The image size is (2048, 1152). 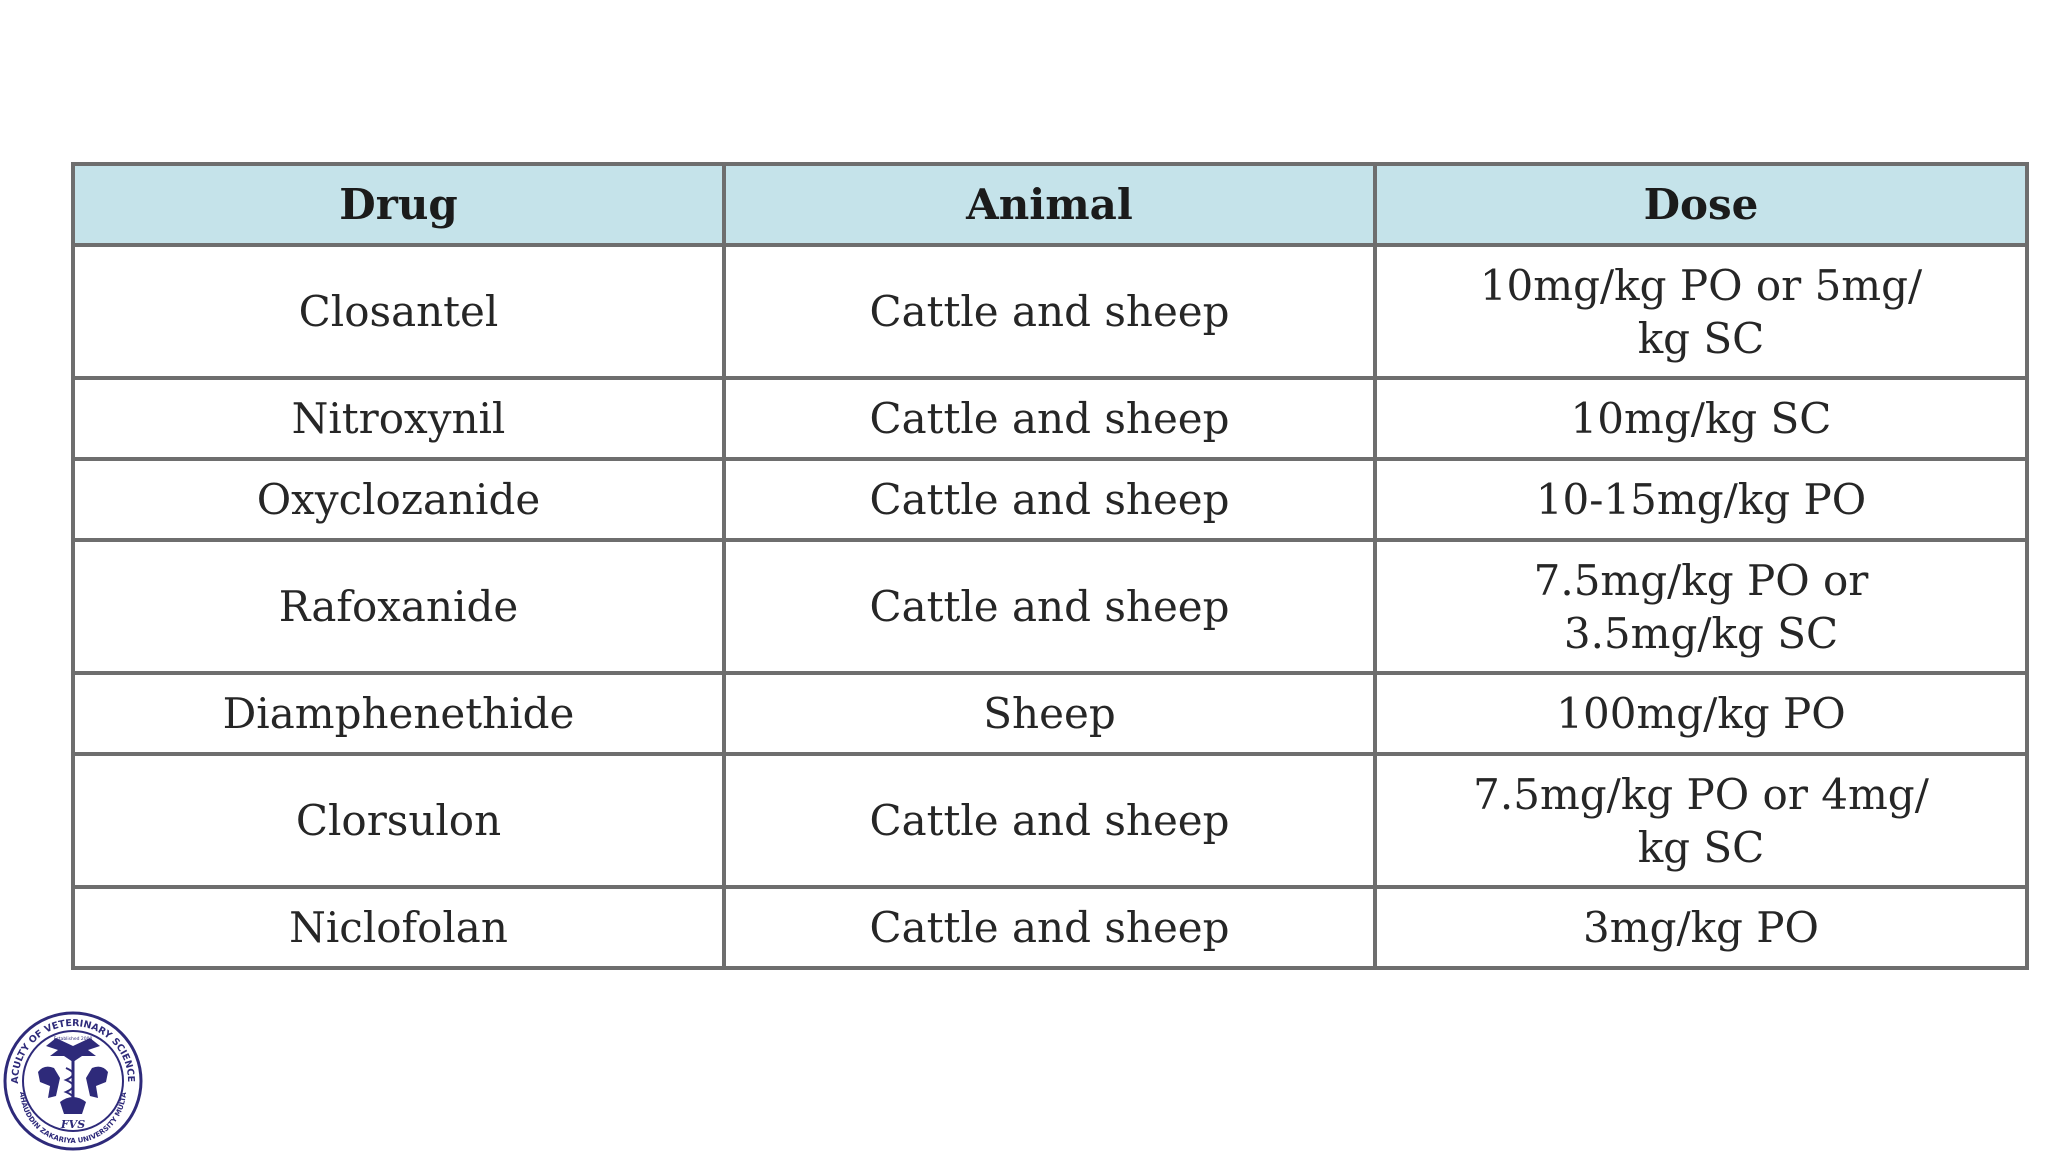 What do you see at coordinates (72, 1124) in the screenshot?
I see `seal-monogram: FVS` at bounding box center [72, 1124].